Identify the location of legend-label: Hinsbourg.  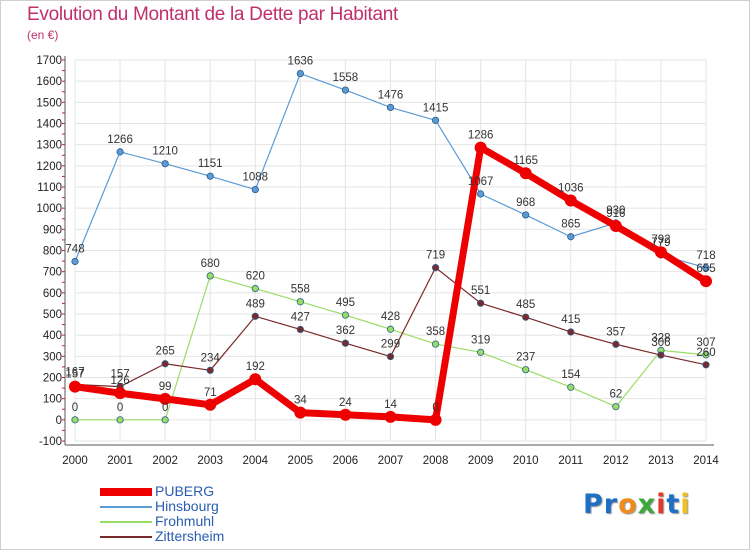
(187, 506).